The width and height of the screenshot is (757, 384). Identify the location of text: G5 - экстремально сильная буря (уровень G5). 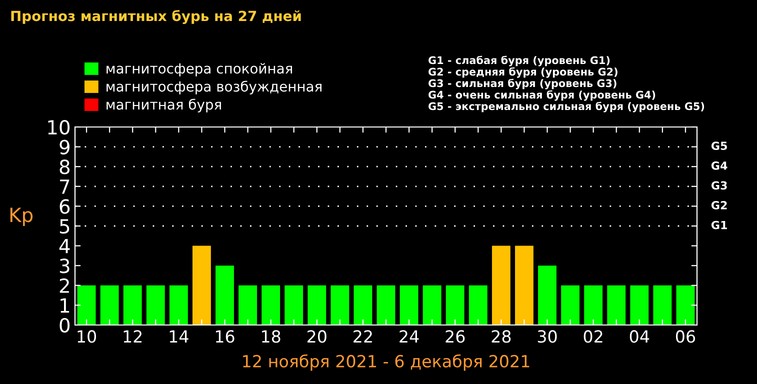
(566, 107).